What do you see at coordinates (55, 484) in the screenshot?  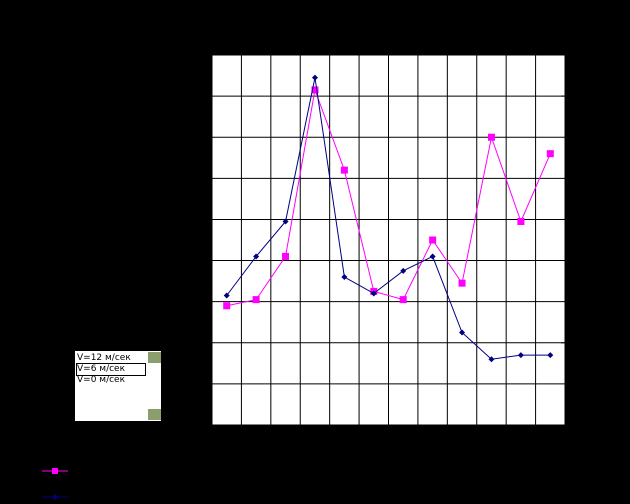 I see `bottom-legend` at bounding box center [55, 484].